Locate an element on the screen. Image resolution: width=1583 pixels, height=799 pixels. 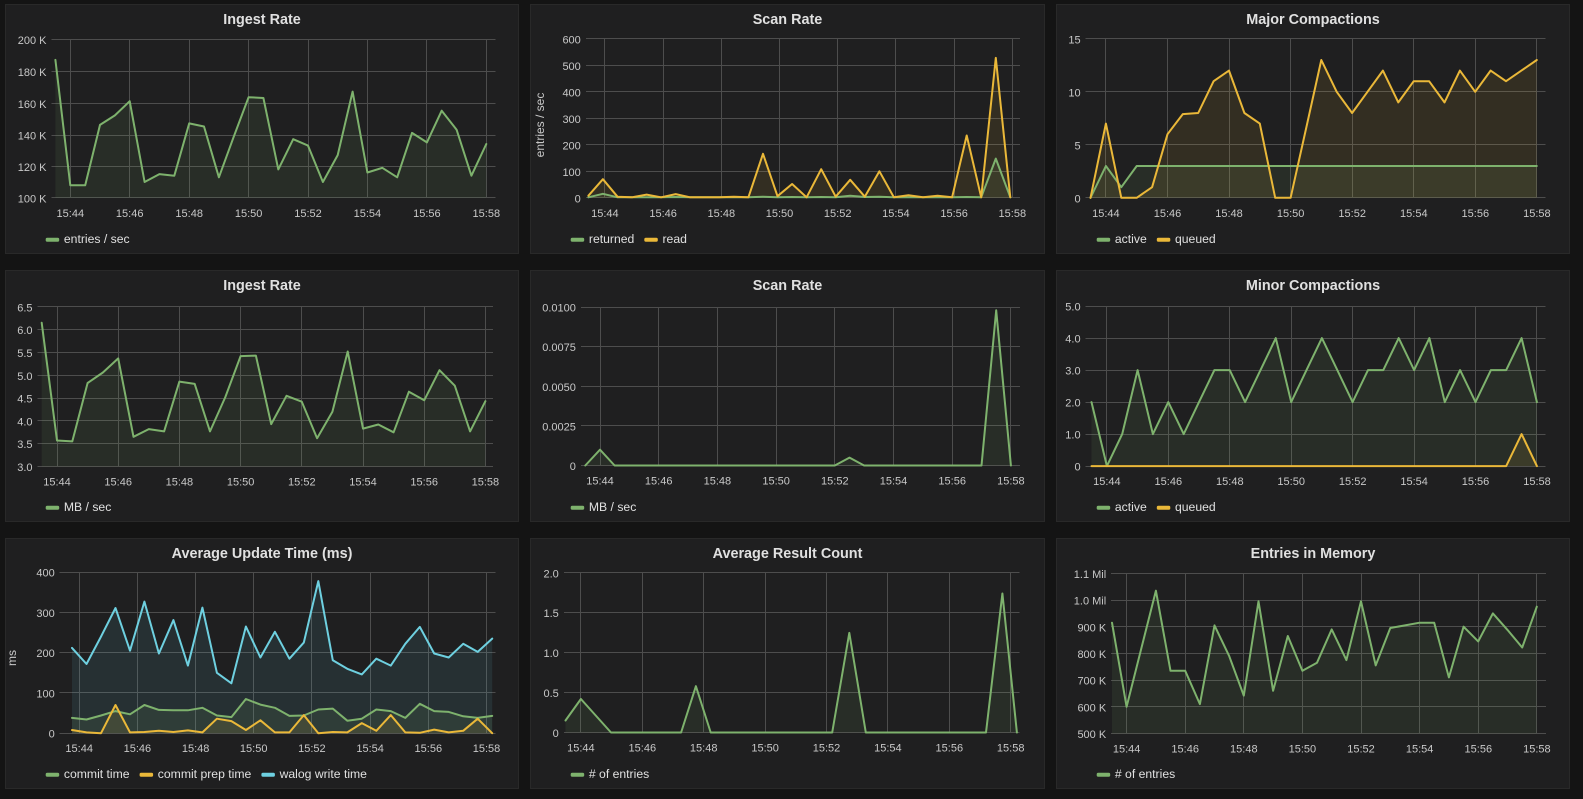
svg-text: 100 K is located at coordinates (32, 199).